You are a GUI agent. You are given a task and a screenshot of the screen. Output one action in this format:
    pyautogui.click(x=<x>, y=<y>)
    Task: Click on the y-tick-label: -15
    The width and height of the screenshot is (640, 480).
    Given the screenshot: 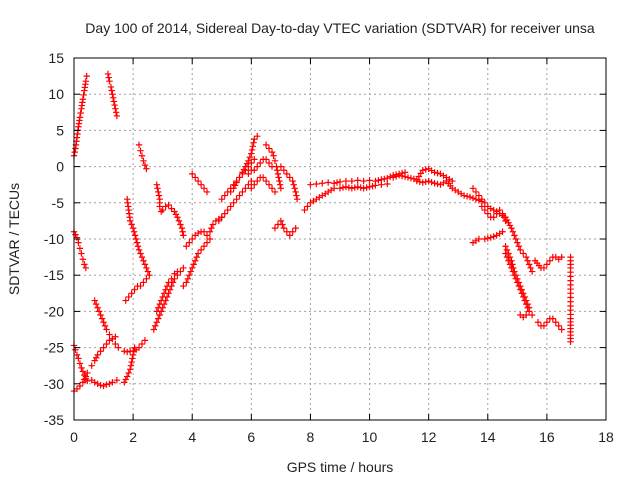 What is the action you would take?
    pyautogui.click(x=54, y=275)
    